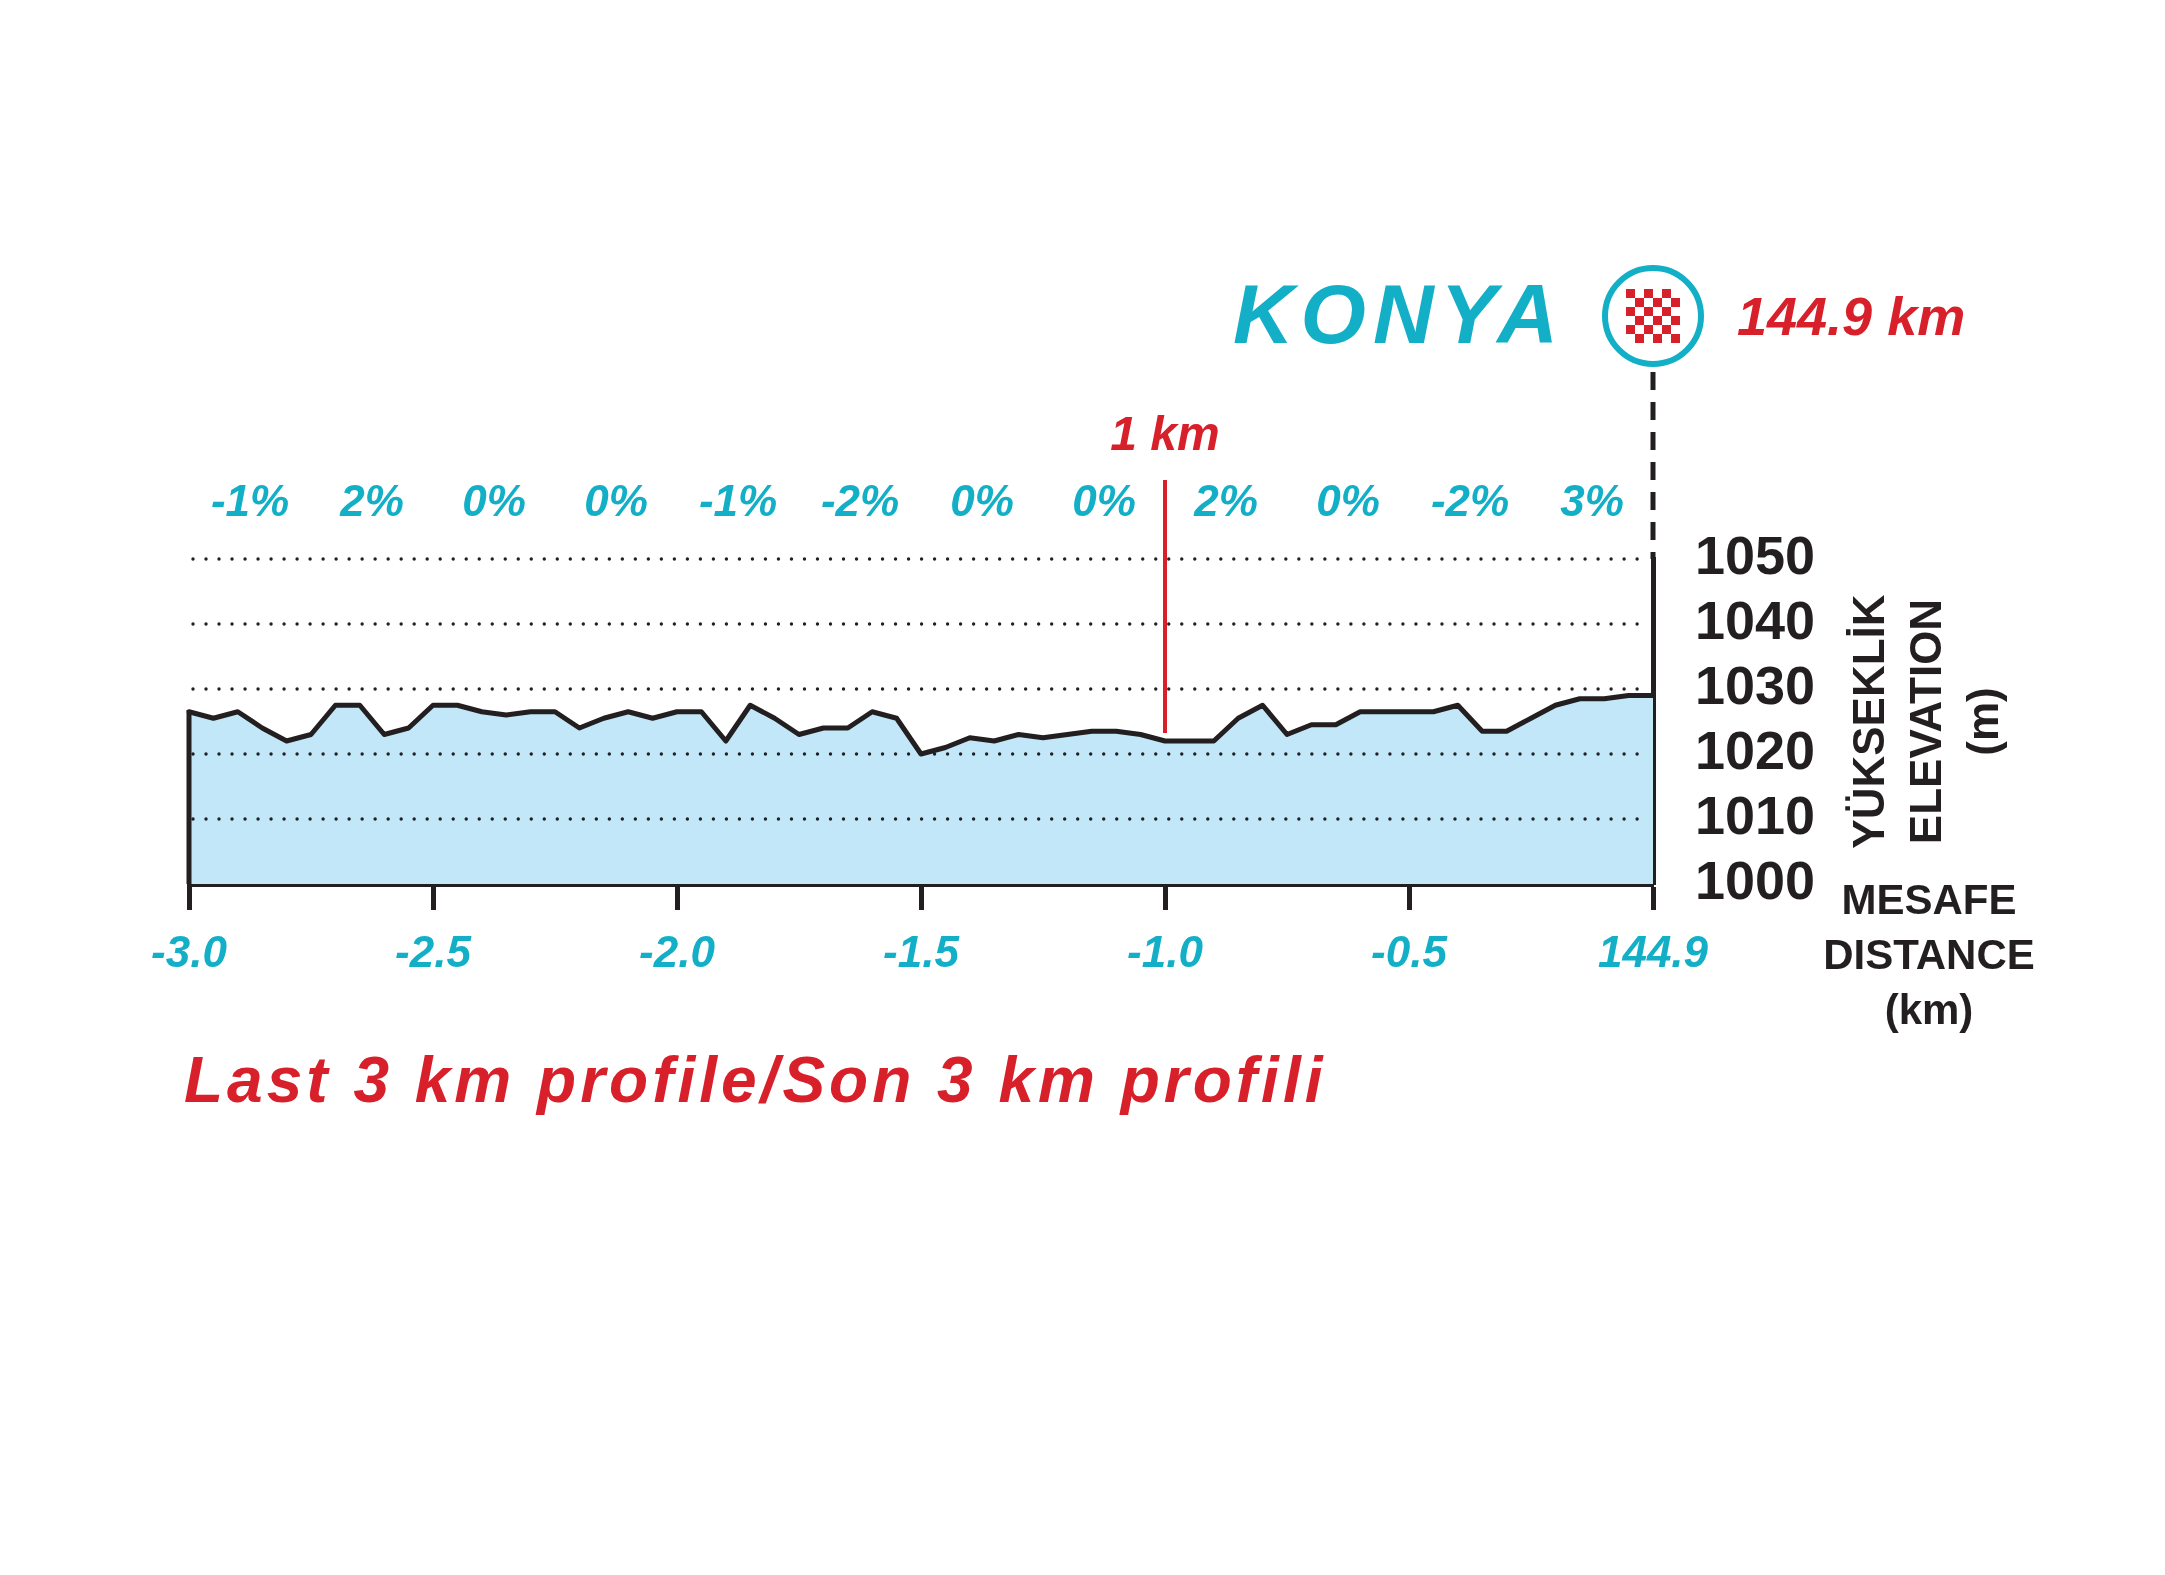 The width and height of the screenshot is (2165, 1575). Describe the element at coordinates (755, 1079) in the screenshot. I see `text: Last 3 km profile/Son 3 km profili` at that location.